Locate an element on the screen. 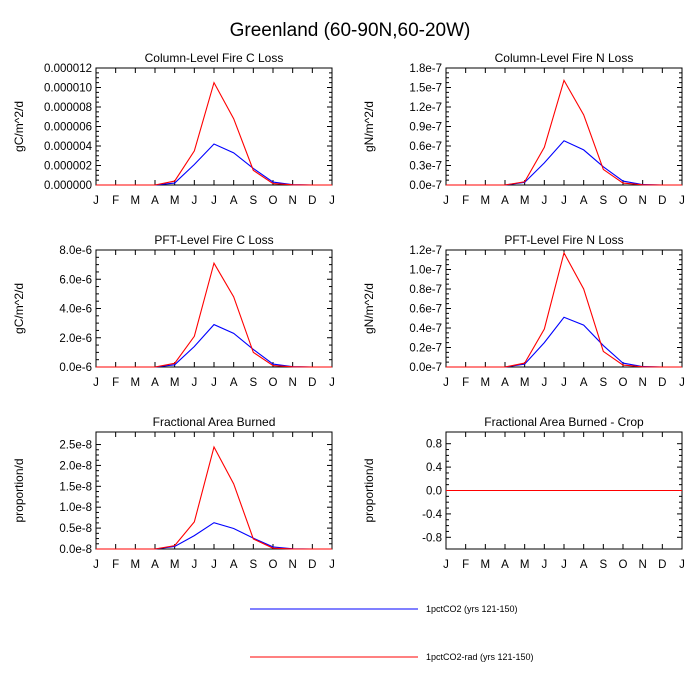  y-tick-label: 1.5e-7 is located at coordinates (425, 89).